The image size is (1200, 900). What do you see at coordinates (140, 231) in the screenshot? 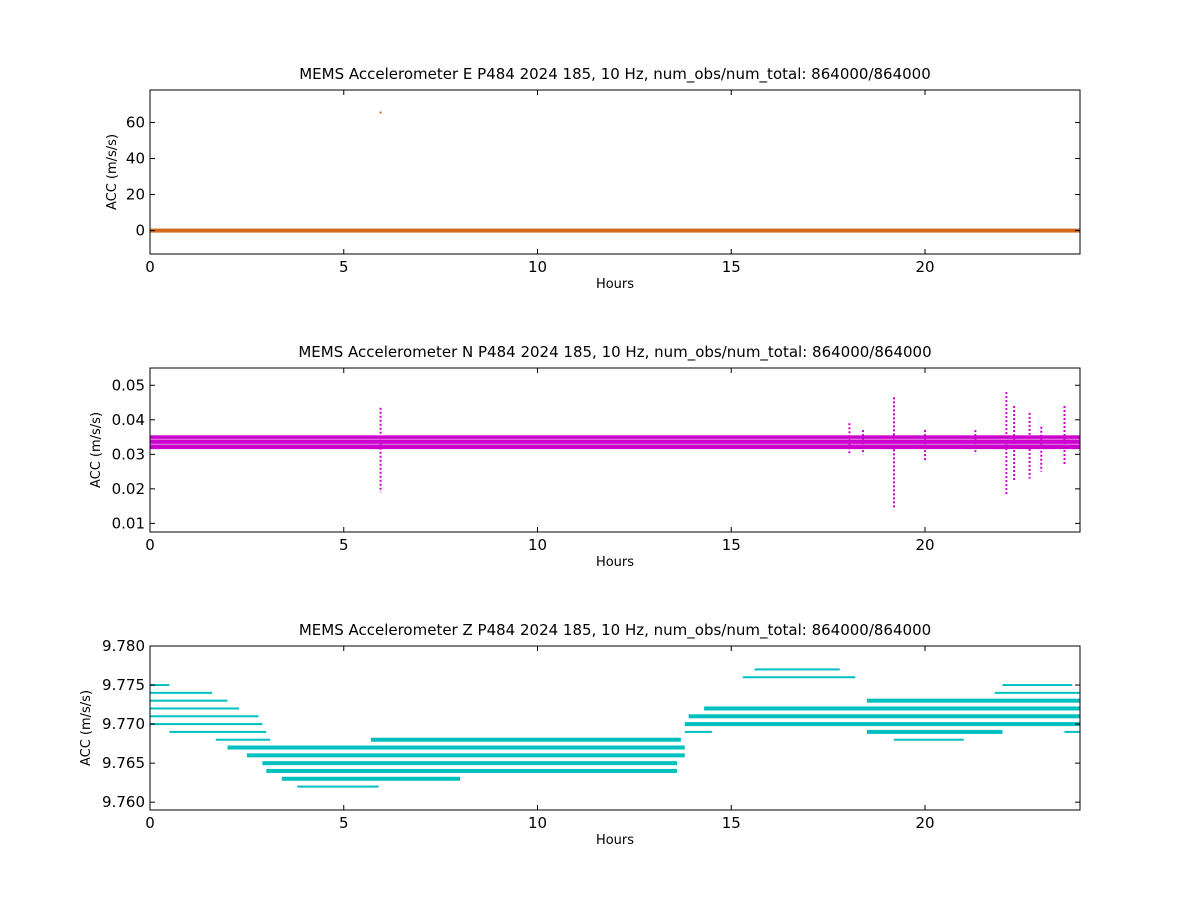
I see `y-tick-label: 0` at bounding box center [140, 231].